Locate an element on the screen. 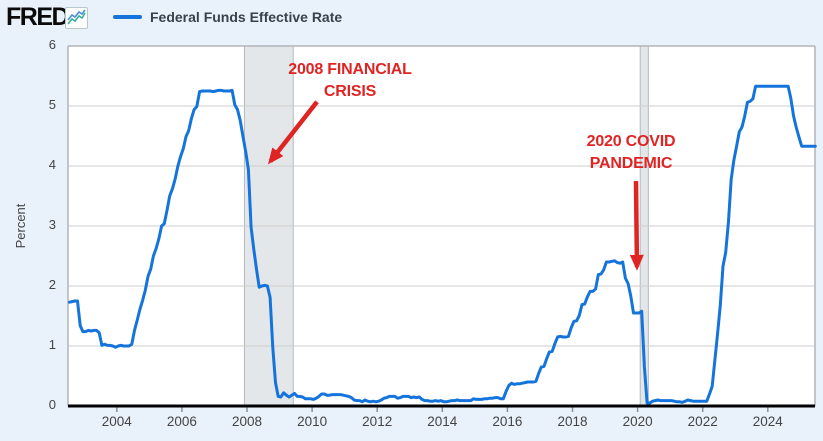 The width and height of the screenshot is (823, 441). y-axis-title: Percent is located at coordinates (20, 226).